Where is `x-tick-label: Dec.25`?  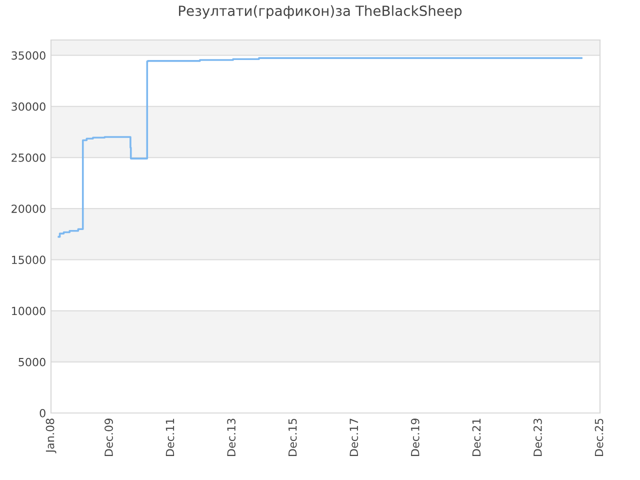 x-tick-label: Dec.25 is located at coordinates (599, 437).